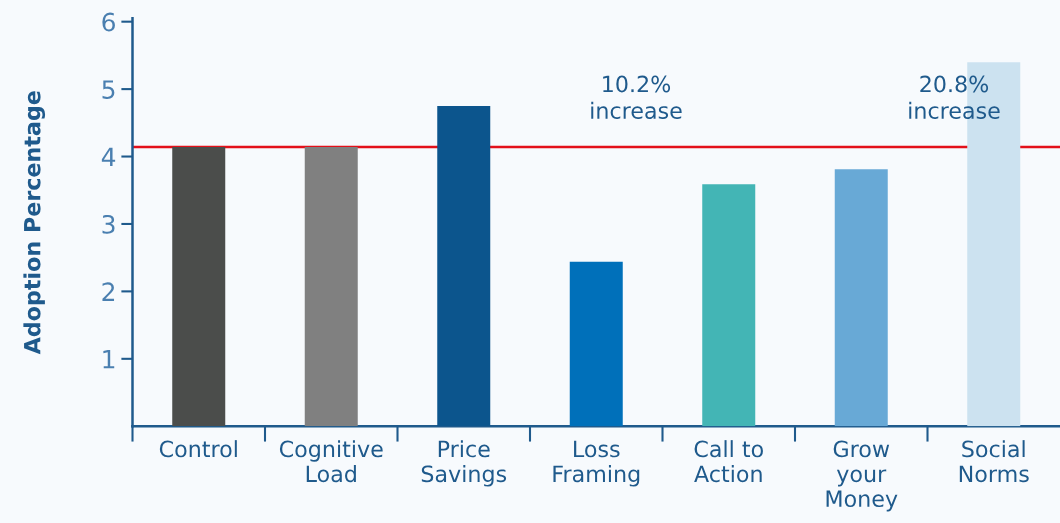 This screenshot has width=1060, height=523. I want to click on x-tick-label: Cognitive Load, so click(331, 461).